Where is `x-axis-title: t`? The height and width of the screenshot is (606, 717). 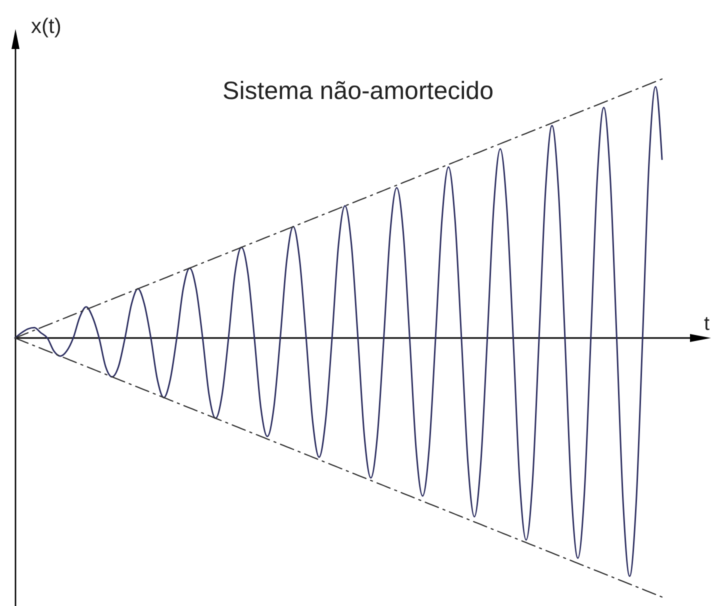
x-axis-title: t is located at coordinates (707, 324).